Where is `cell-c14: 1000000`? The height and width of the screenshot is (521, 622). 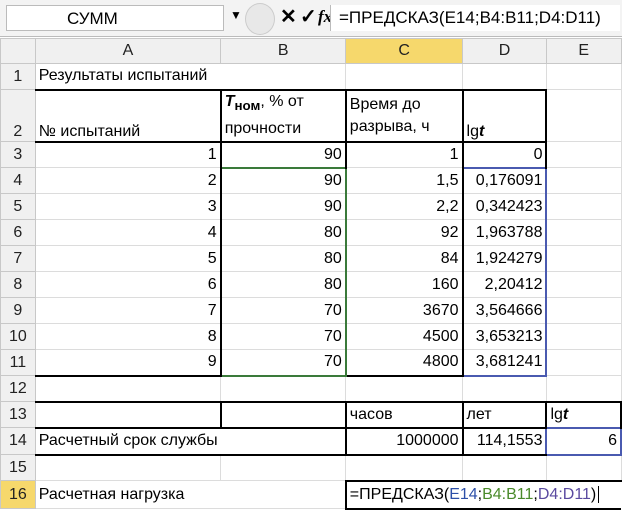 cell-c14: 1000000 is located at coordinates (404, 441).